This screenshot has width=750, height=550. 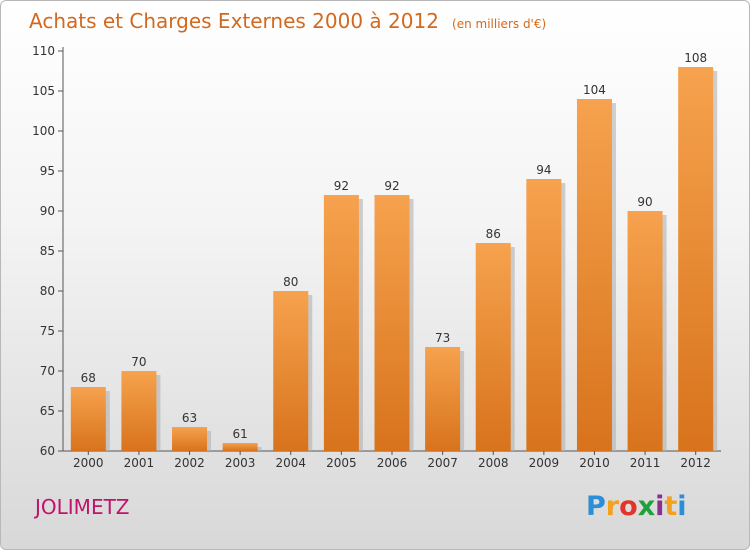 I want to click on bar-value-label: 80, so click(x=290, y=282).